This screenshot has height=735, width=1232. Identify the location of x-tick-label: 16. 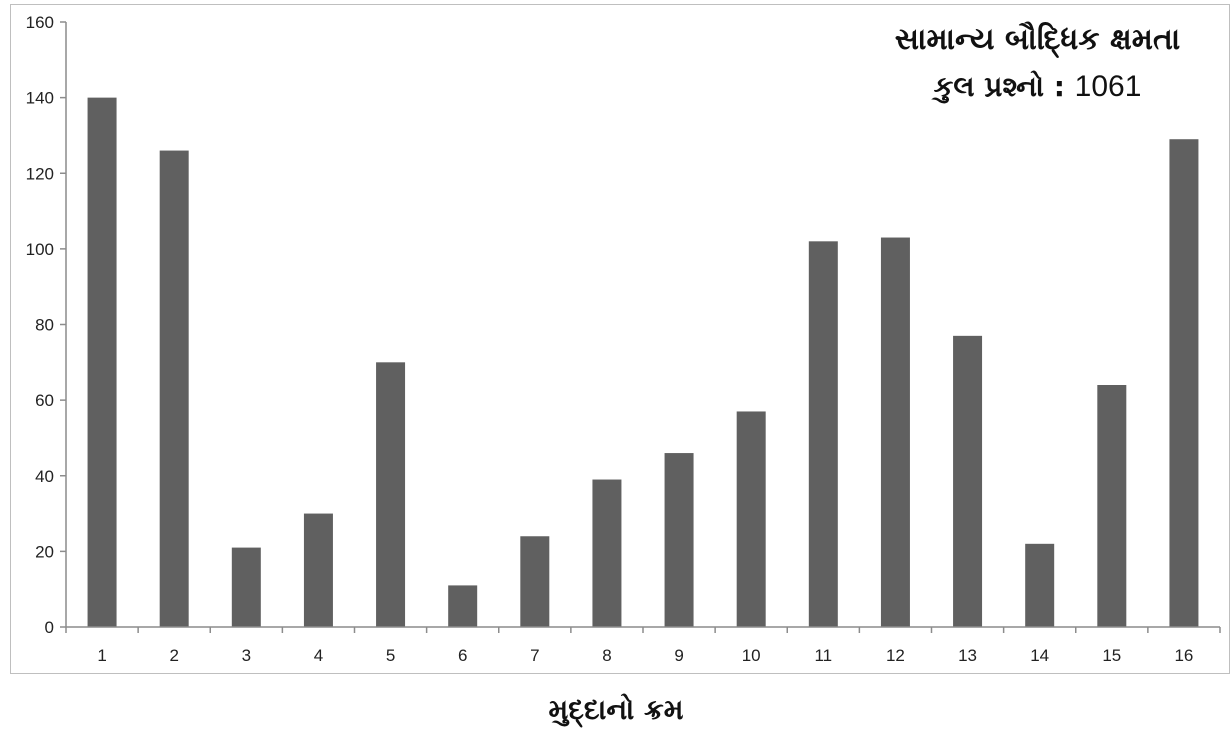
(1183, 655).